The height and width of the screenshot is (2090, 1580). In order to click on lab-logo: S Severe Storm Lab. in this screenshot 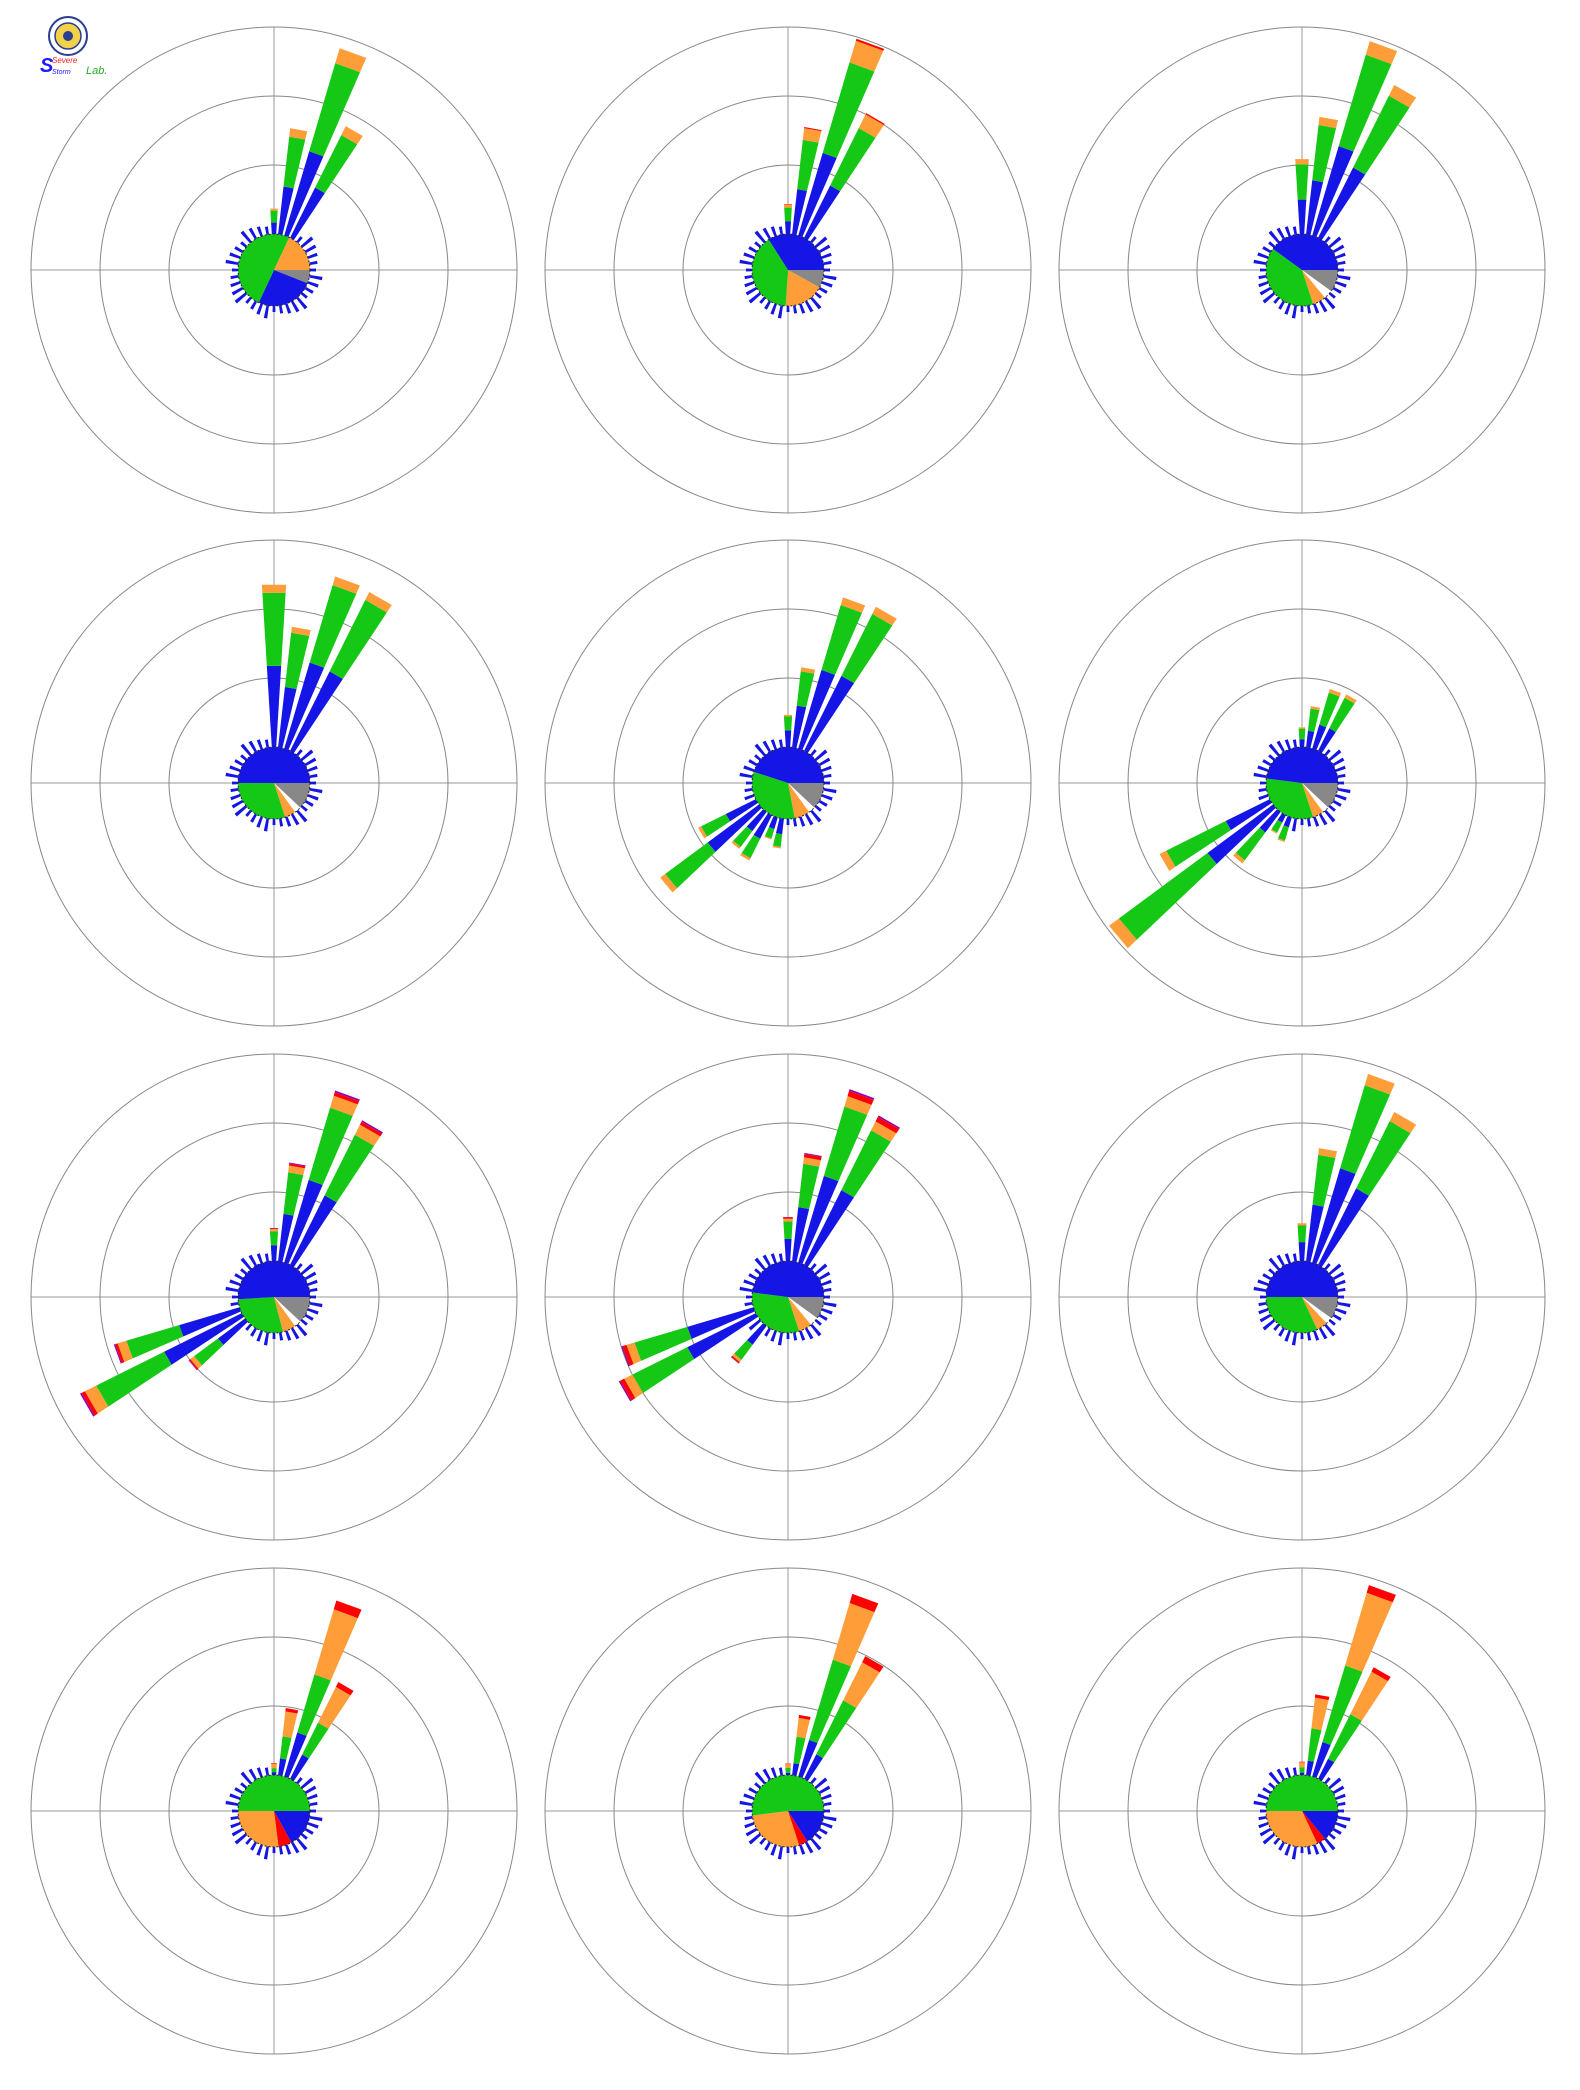, I will do `click(83, 48)`.